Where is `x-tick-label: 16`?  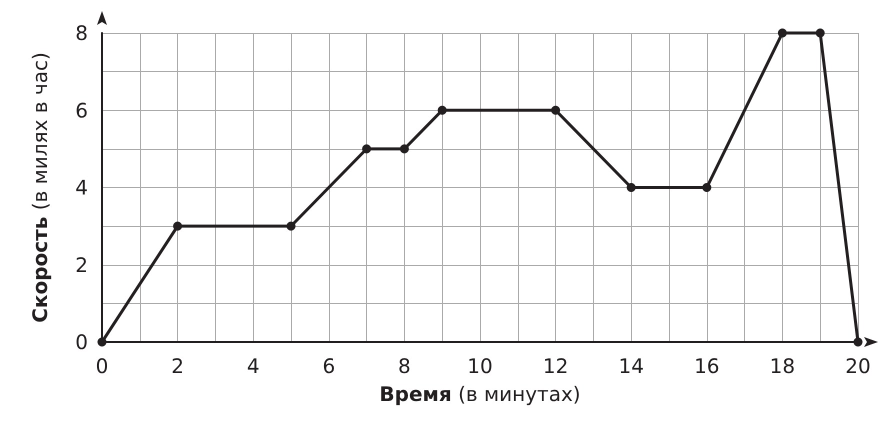
x-tick-label: 16 is located at coordinates (707, 366).